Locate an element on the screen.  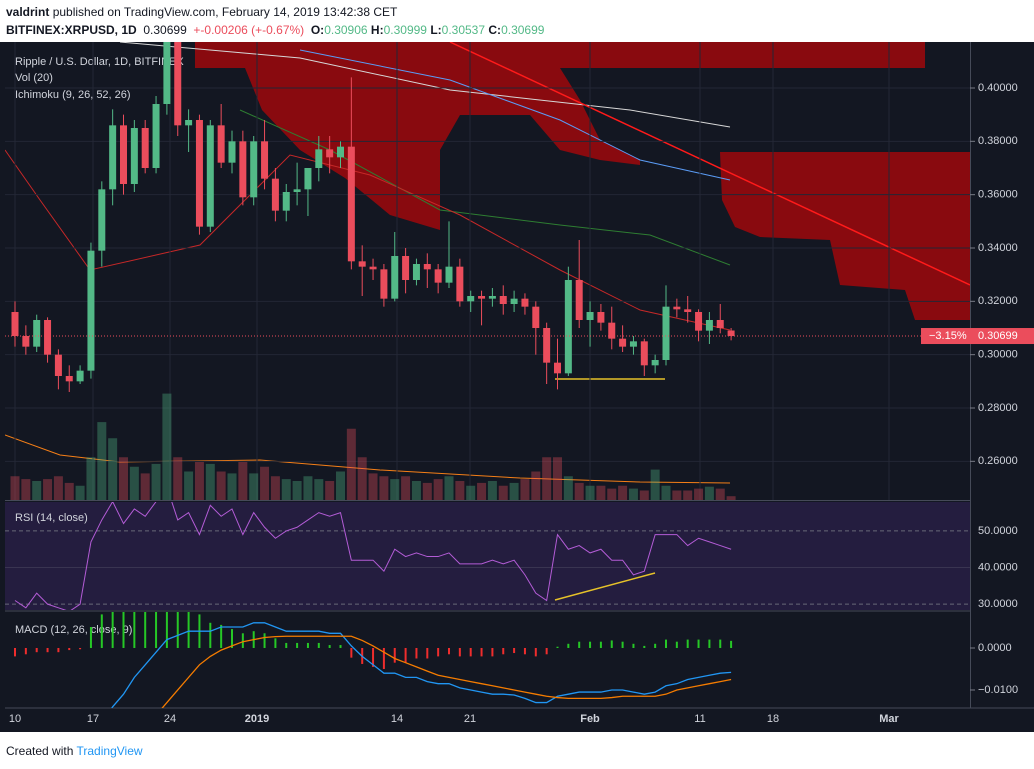
vol-ma is located at coordinates (368, 459).